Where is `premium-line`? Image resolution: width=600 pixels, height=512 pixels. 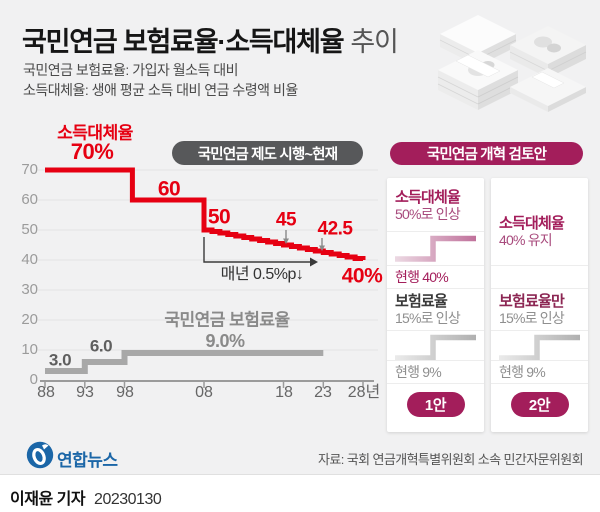 premium-line is located at coordinates (184, 362).